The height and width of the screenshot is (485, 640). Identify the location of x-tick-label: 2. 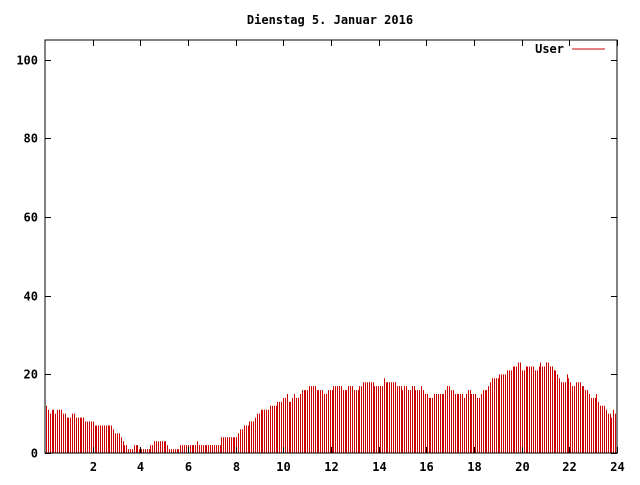
(93, 467).